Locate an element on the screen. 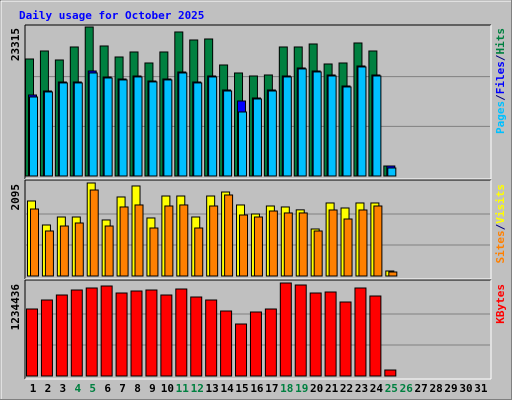 This screenshot has height=400, width=512. x-tick-label: 31 is located at coordinates (481, 388).